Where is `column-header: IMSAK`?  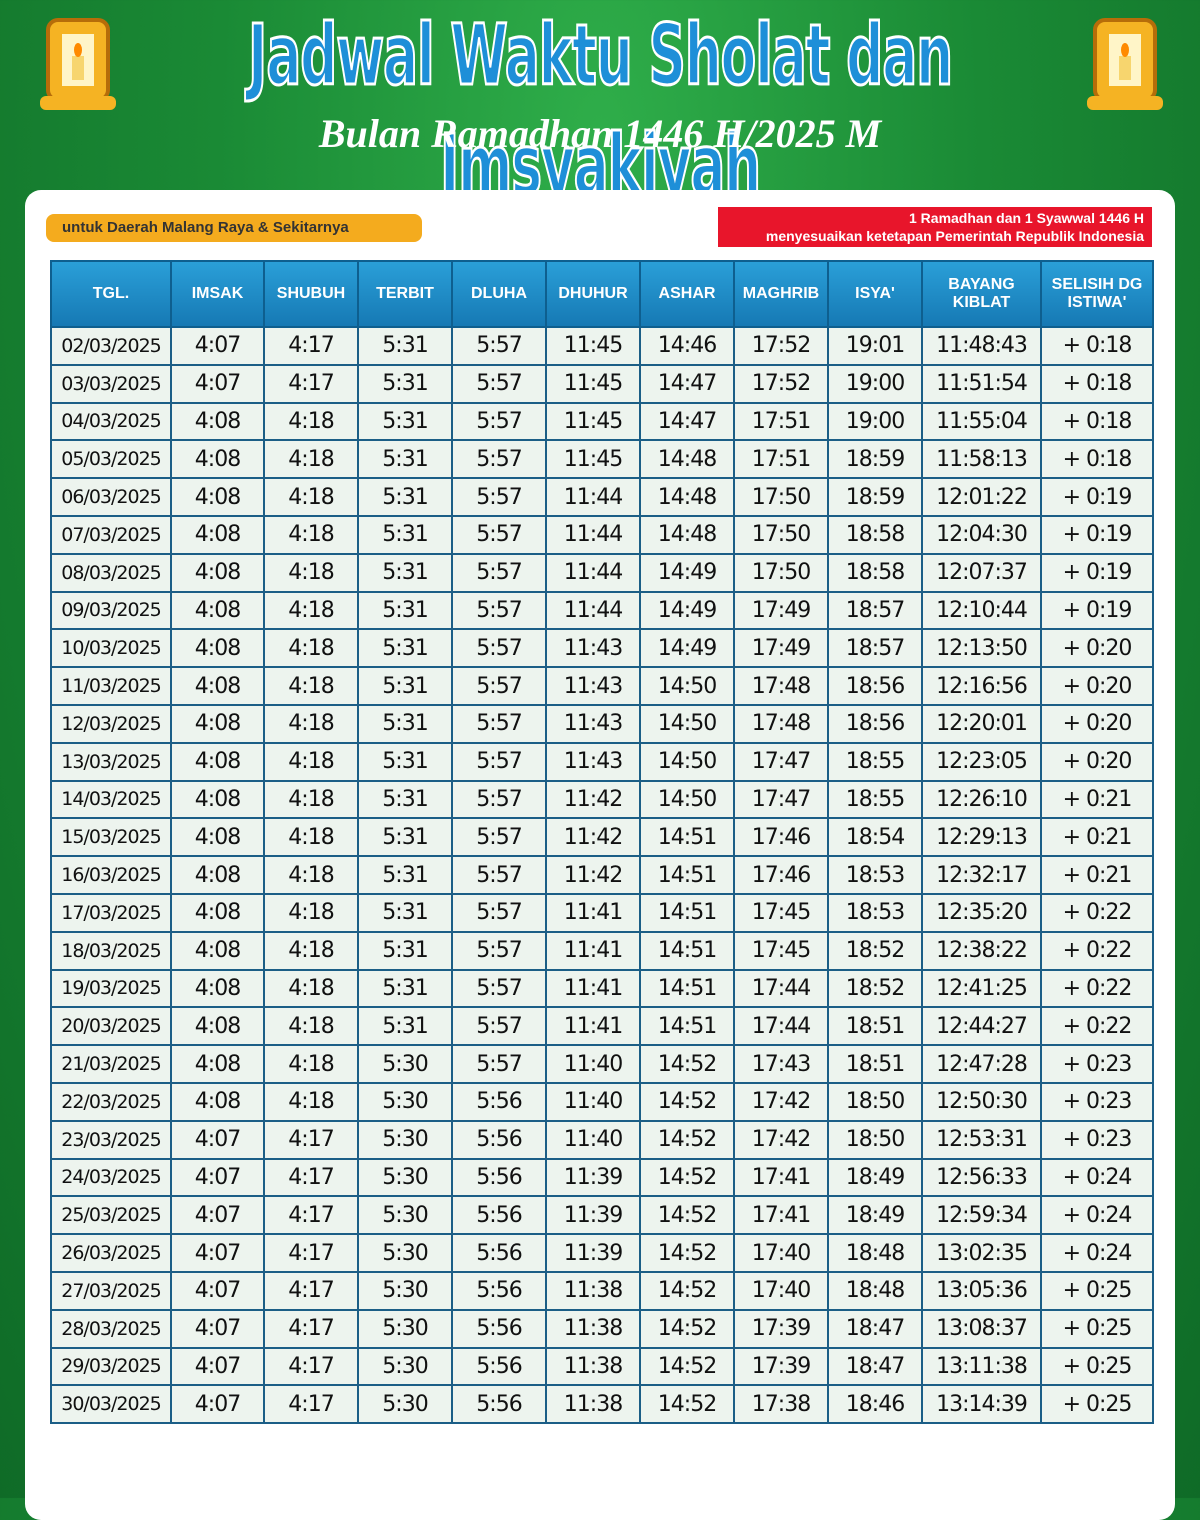
column-header: IMSAK is located at coordinates (217, 294).